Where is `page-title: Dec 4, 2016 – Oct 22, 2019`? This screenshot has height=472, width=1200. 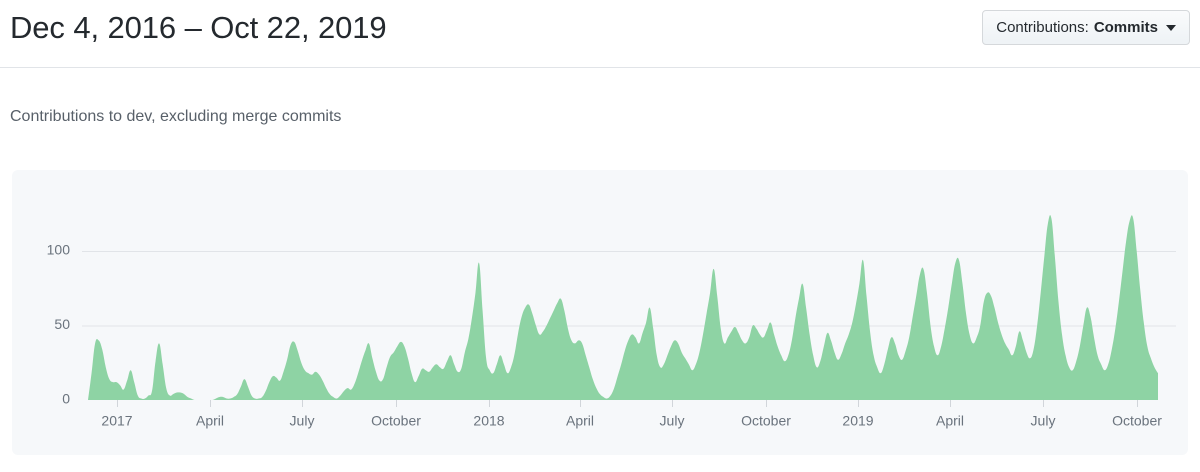 page-title: Dec 4, 2016 – Oct 22, 2019 is located at coordinates (198, 27).